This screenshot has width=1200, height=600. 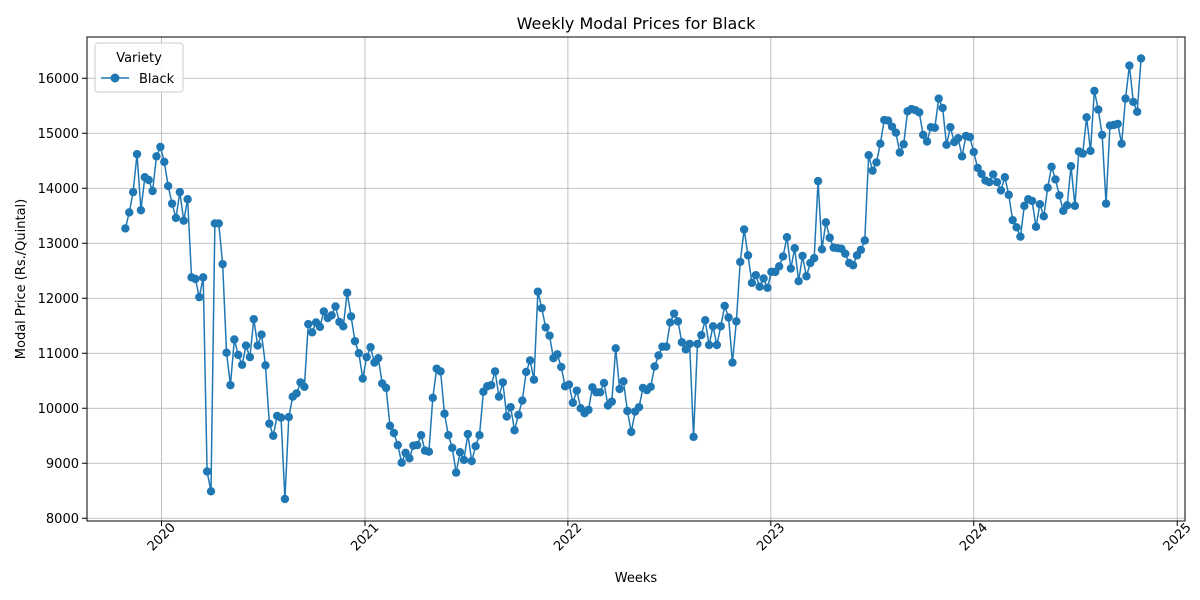 I want to click on x-axis-label: Weeks, so click(x=636, y=578).